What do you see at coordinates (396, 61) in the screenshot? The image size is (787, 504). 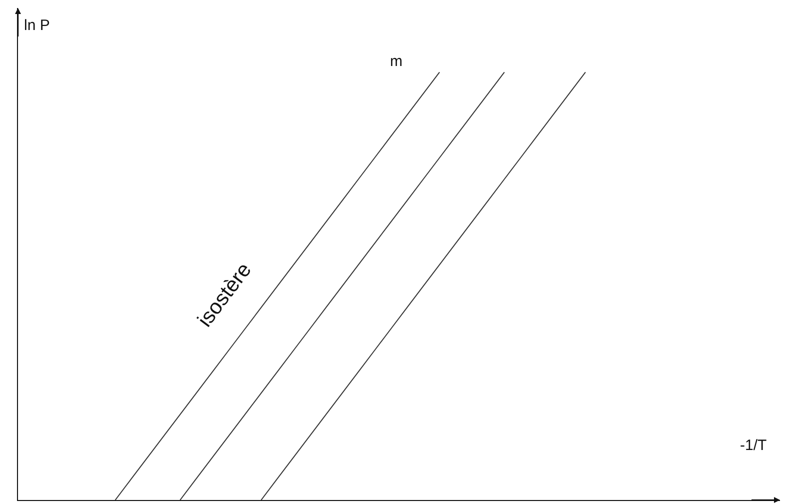 I see `text: m` at bounding box center [396, 61].